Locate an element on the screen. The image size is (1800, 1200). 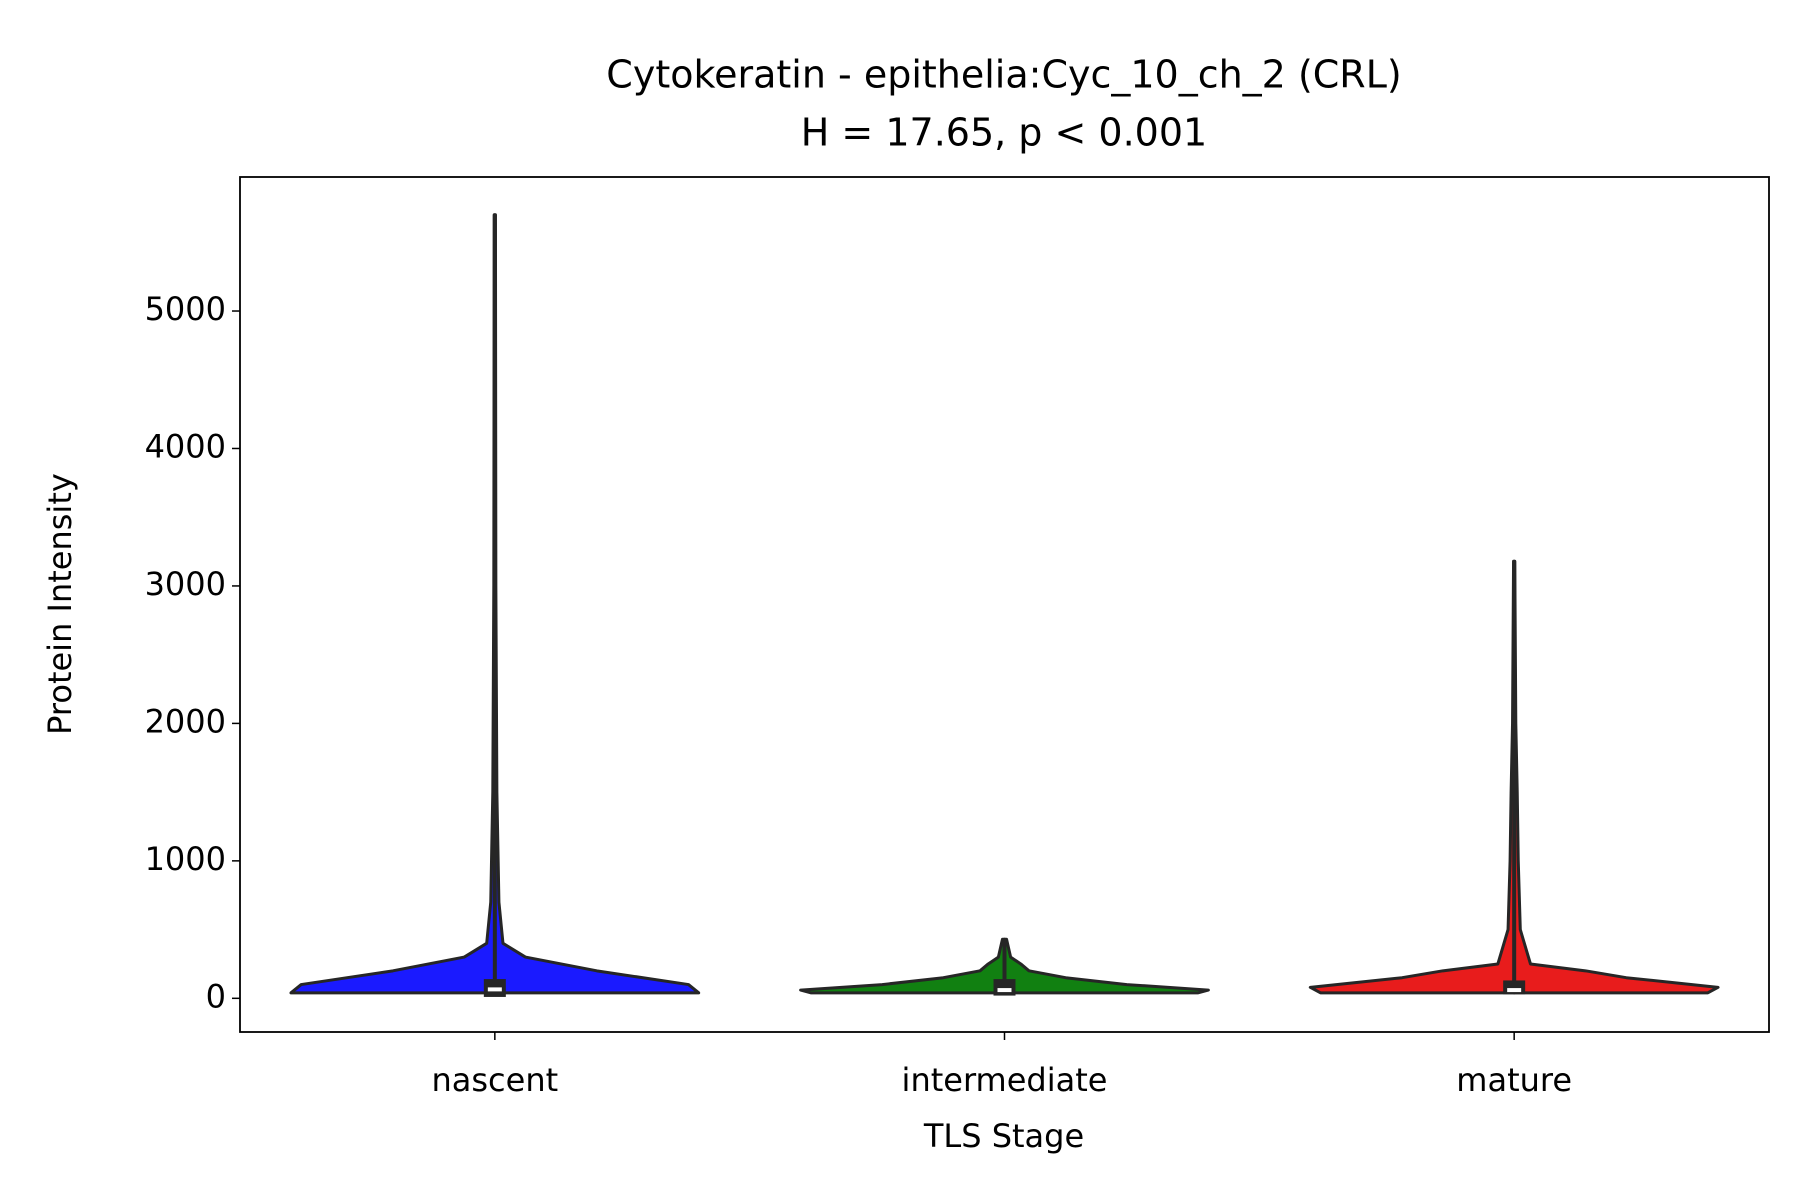
y-tick-label: 4000 is located at coordinates (185, 446).